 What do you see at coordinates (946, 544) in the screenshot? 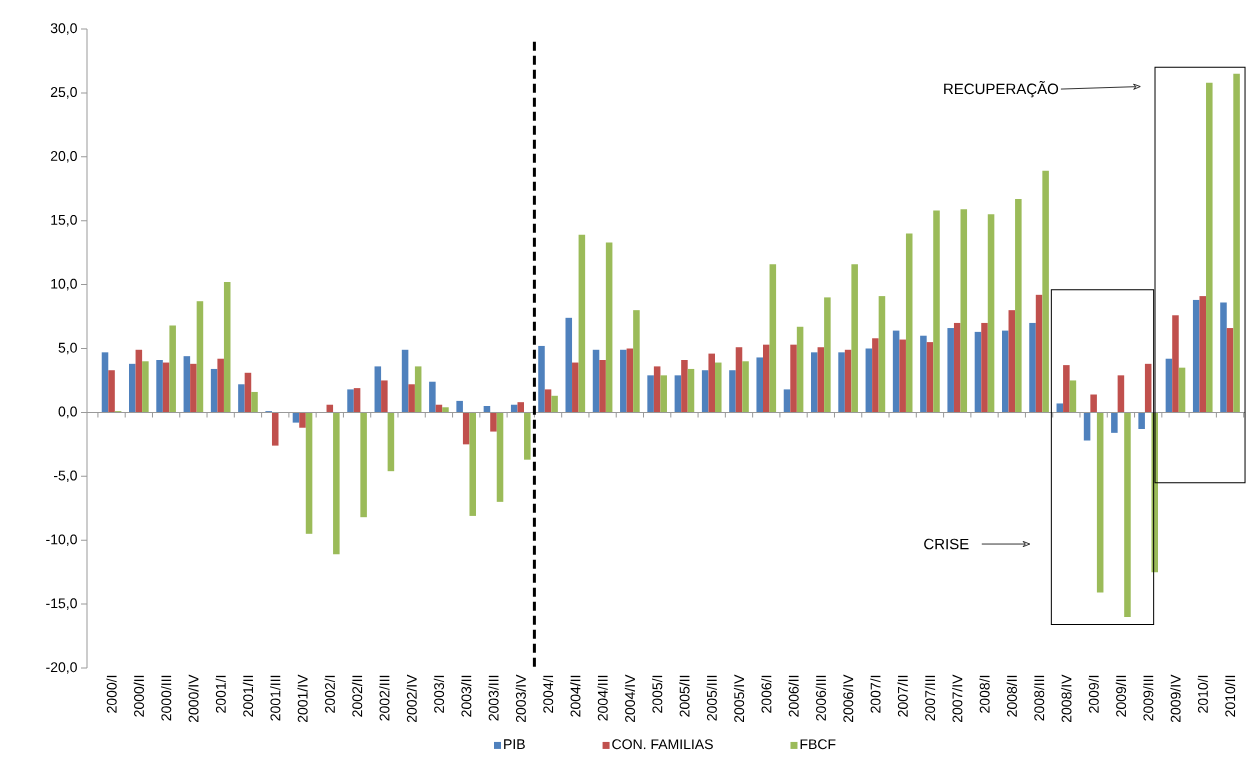
I see `annotation: CRISE` at bounding box center [946, 544].